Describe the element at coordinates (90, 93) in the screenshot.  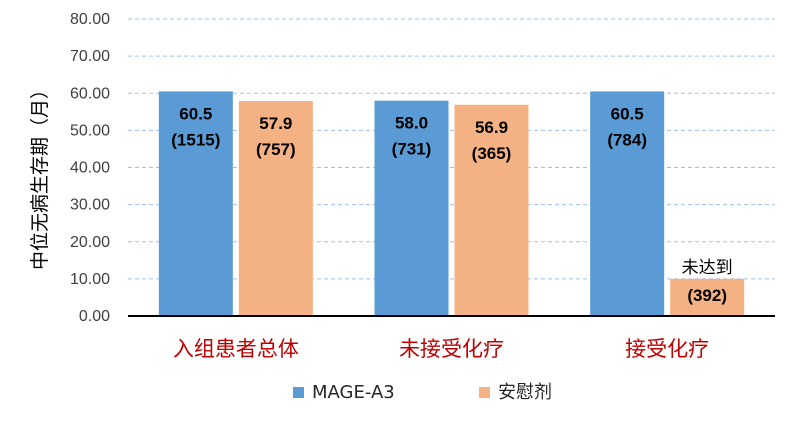
I see `y-tick-label: 60.00` at that location.